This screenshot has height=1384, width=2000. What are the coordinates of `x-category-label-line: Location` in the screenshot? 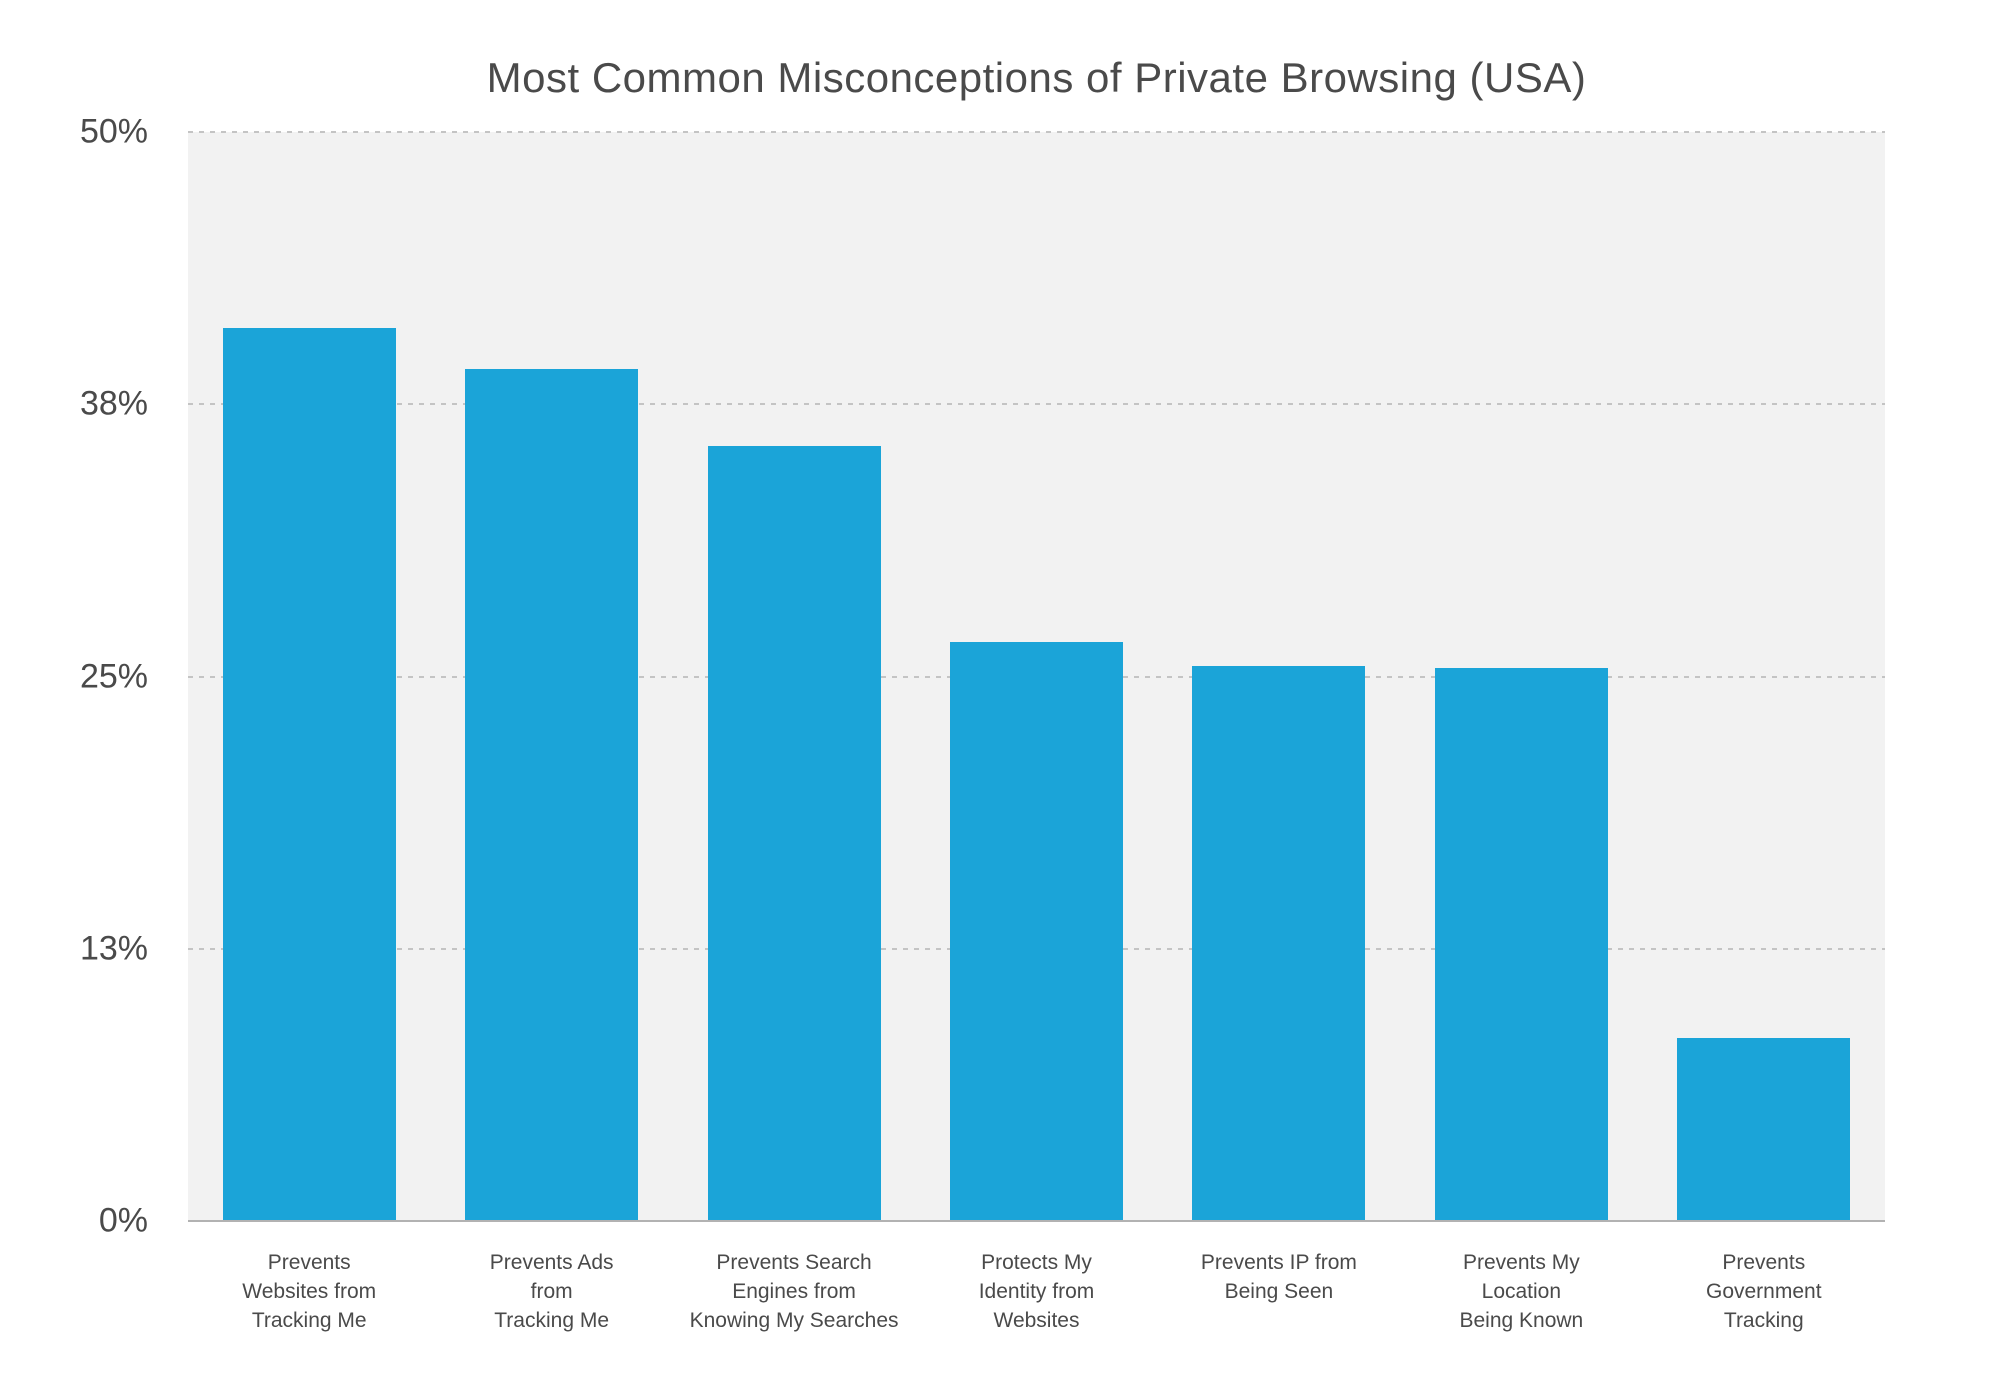 It's located at (1521, 1291).